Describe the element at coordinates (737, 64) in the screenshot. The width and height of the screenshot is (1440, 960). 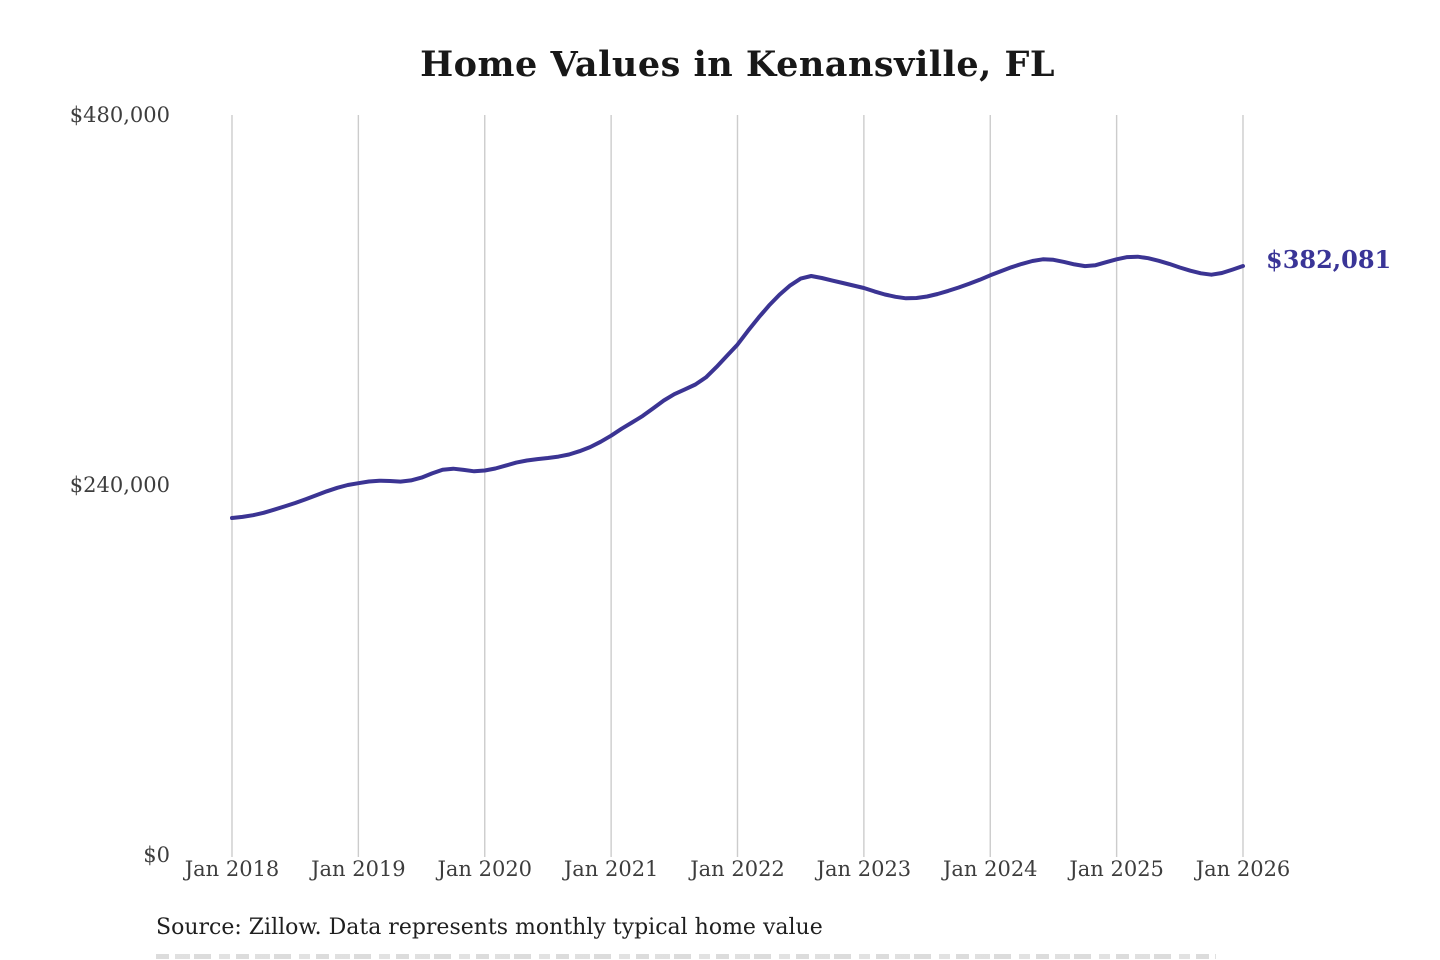
I see `chart-title: Home Values in Kenansville, FL` at that location.